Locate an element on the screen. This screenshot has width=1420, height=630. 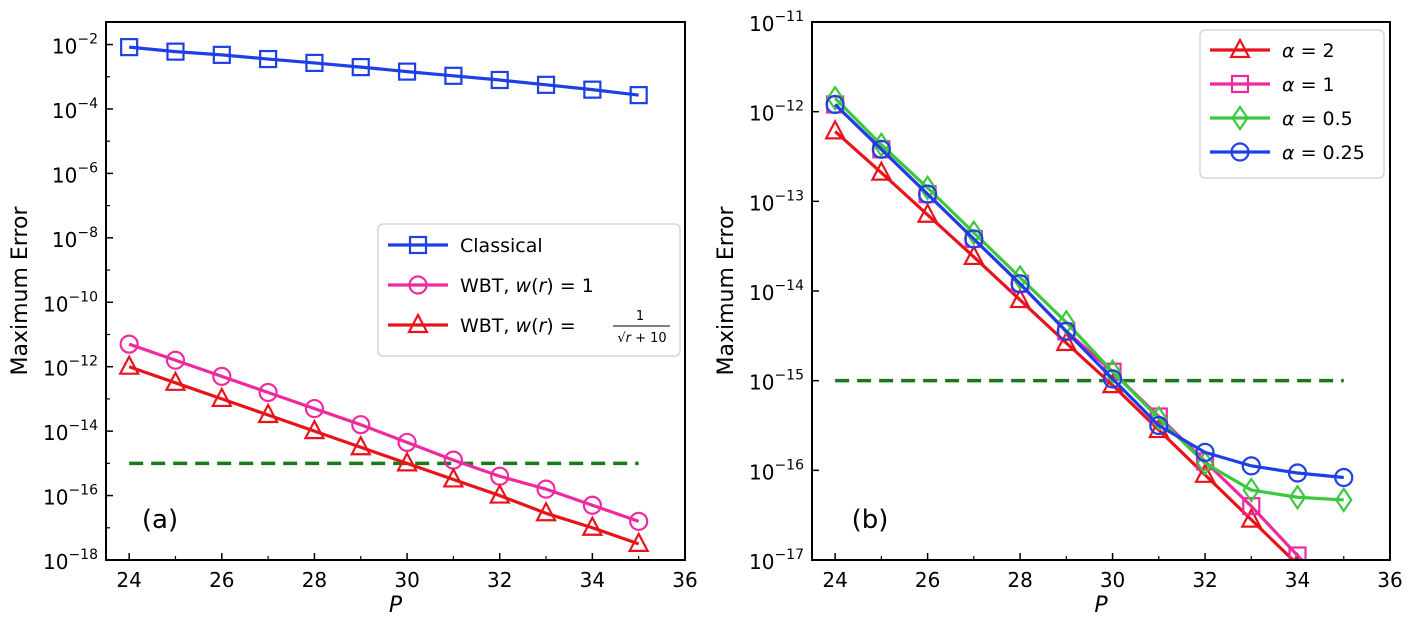
x-tick-label: 36 is located at coordinates (1389, 580).